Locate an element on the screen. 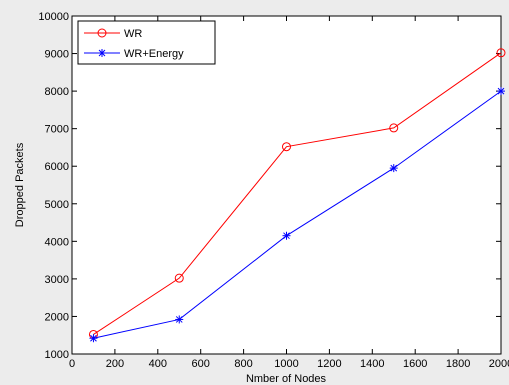 This screenshot has height=385, width=509. y-tick-label: 9000 is located at coordinates (57, 55).